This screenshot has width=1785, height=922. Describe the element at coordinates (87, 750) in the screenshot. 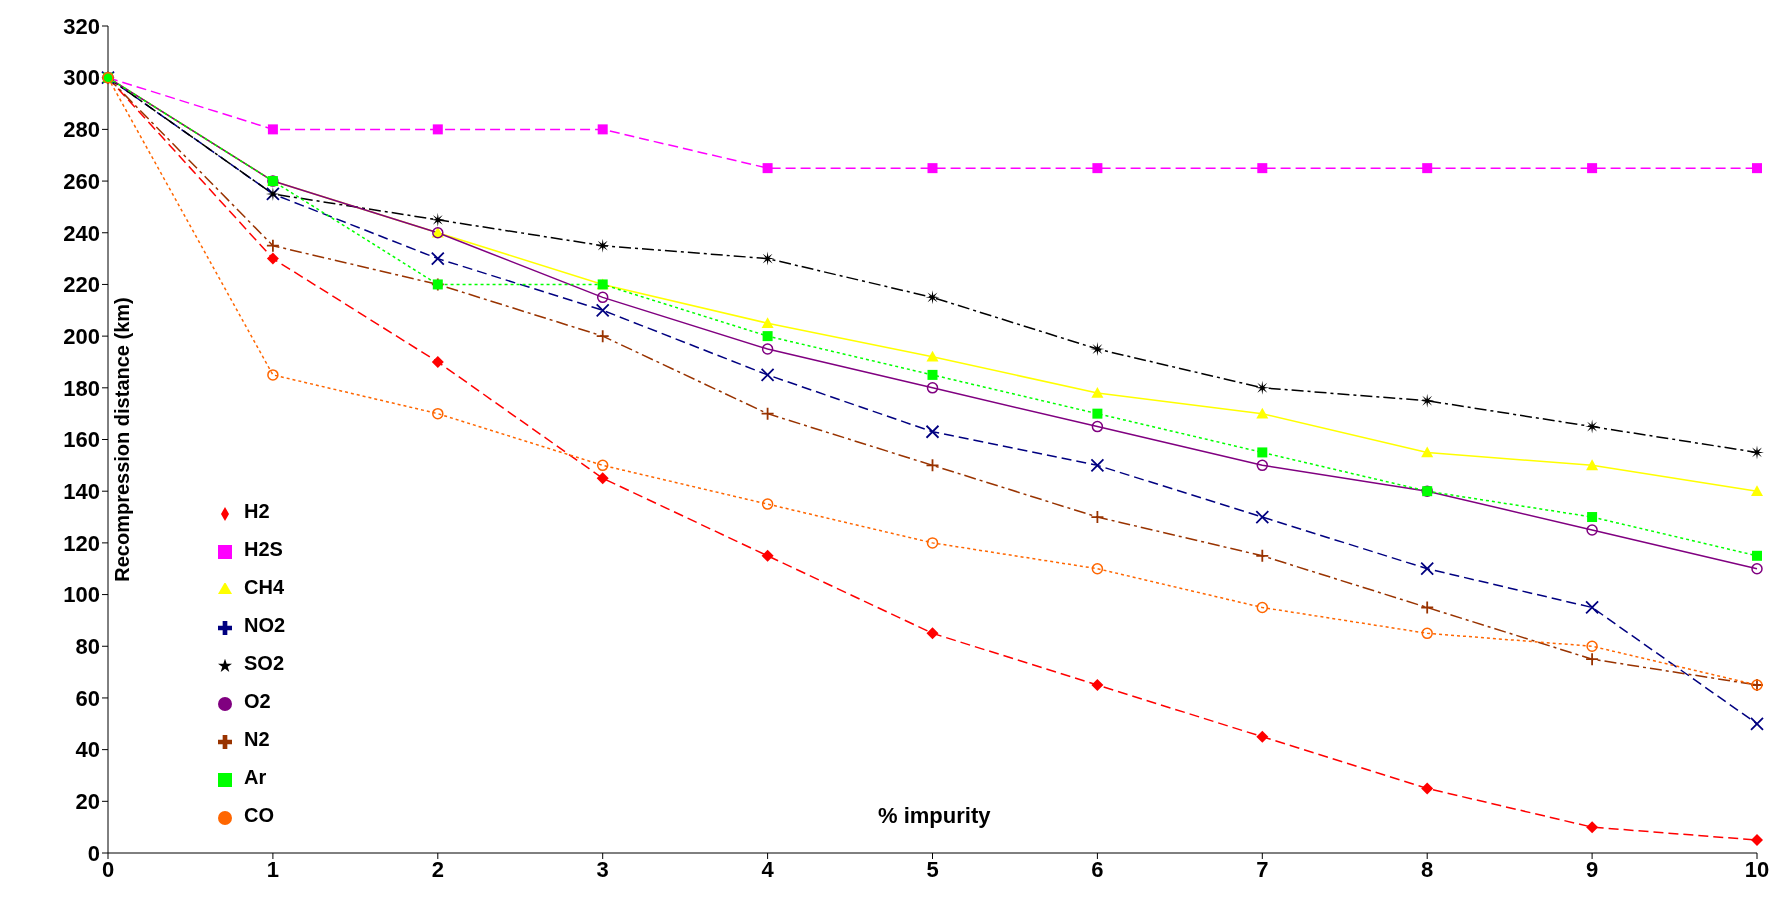

I see `y-tick-label: 40` at that location.